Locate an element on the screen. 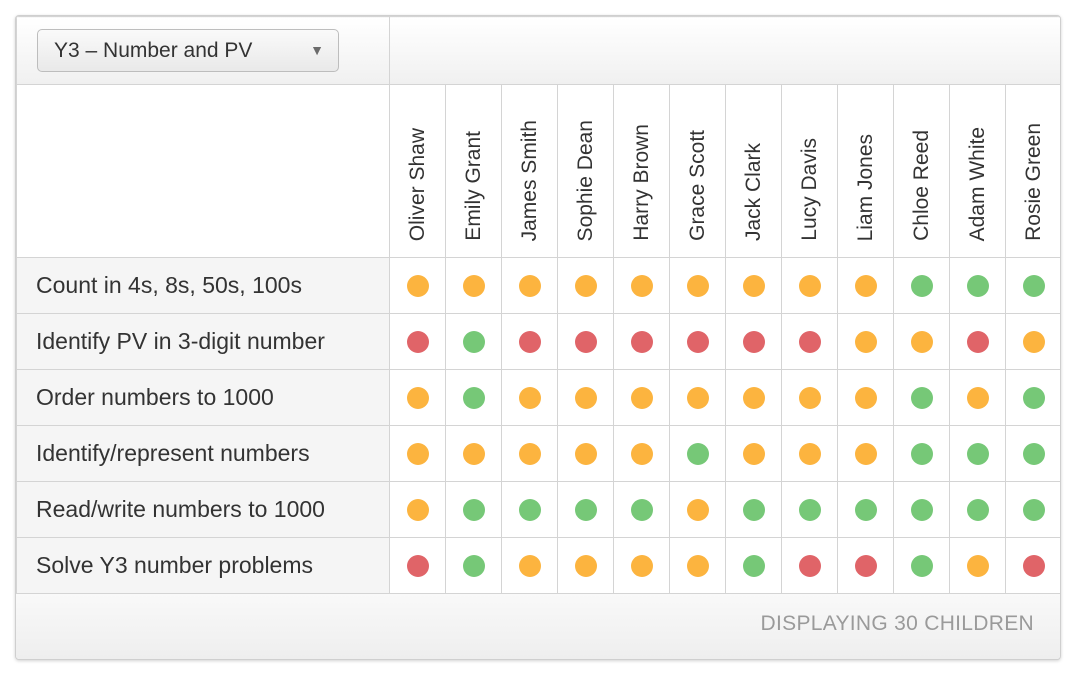 The width and height of the screenshot is (1076, 674). child-column-header: Liam Jones is located at coordinates (865, 171).